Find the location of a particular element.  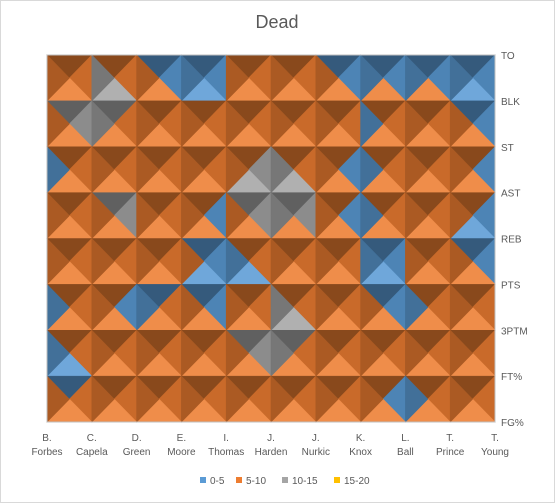

x-tick-label: L. is located at coordinates (405, 438).